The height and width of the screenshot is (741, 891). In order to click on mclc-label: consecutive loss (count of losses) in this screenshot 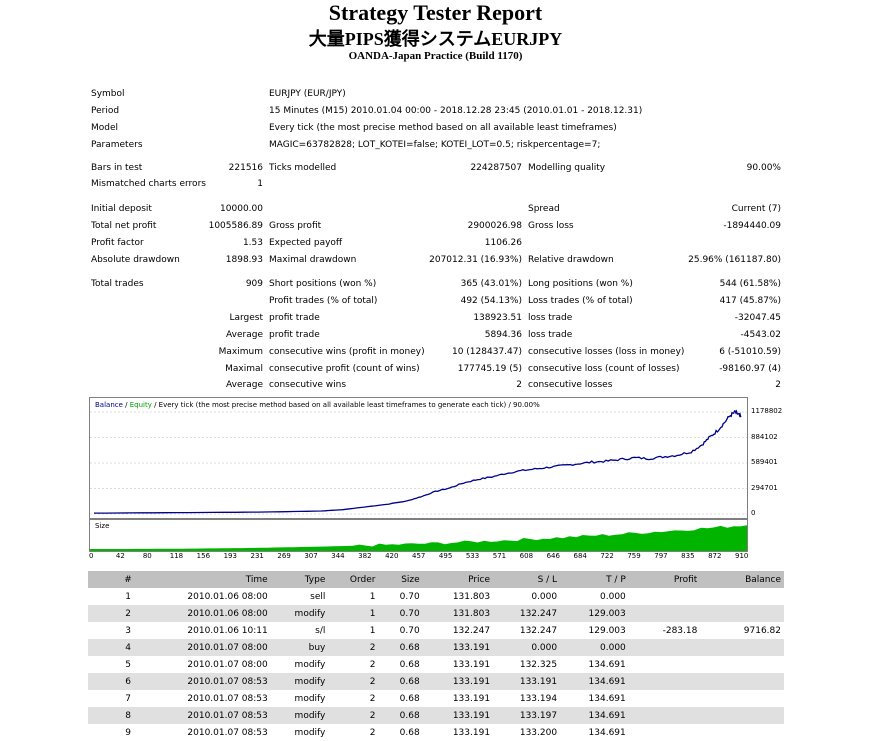, I will do `click(604, 369)`.